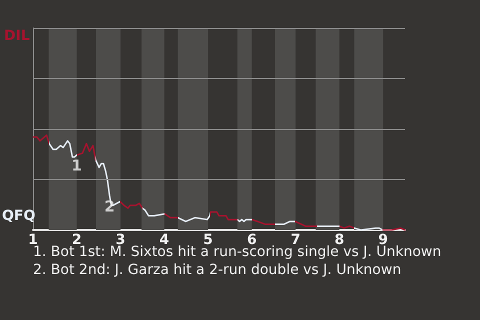 This screenshot has height=320, width=480. Describe the element at coordinates (77, 165) in the screenshot. I see `annotation: 1` at that location.